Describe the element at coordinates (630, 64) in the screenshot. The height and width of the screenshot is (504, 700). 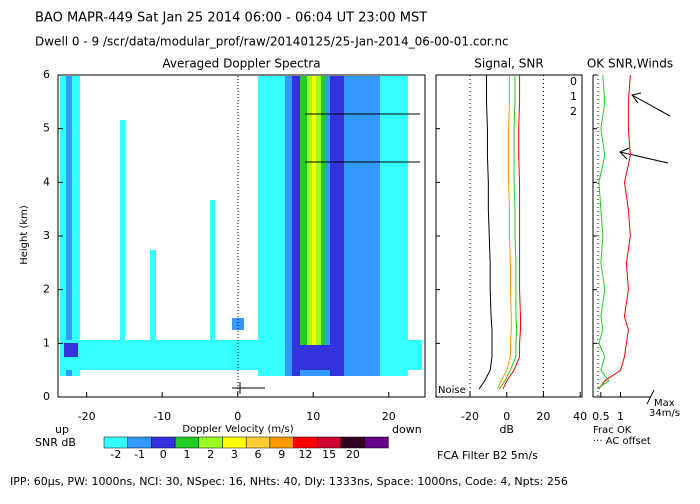
I see `panel-title: OK SNR,Winds` at that location.